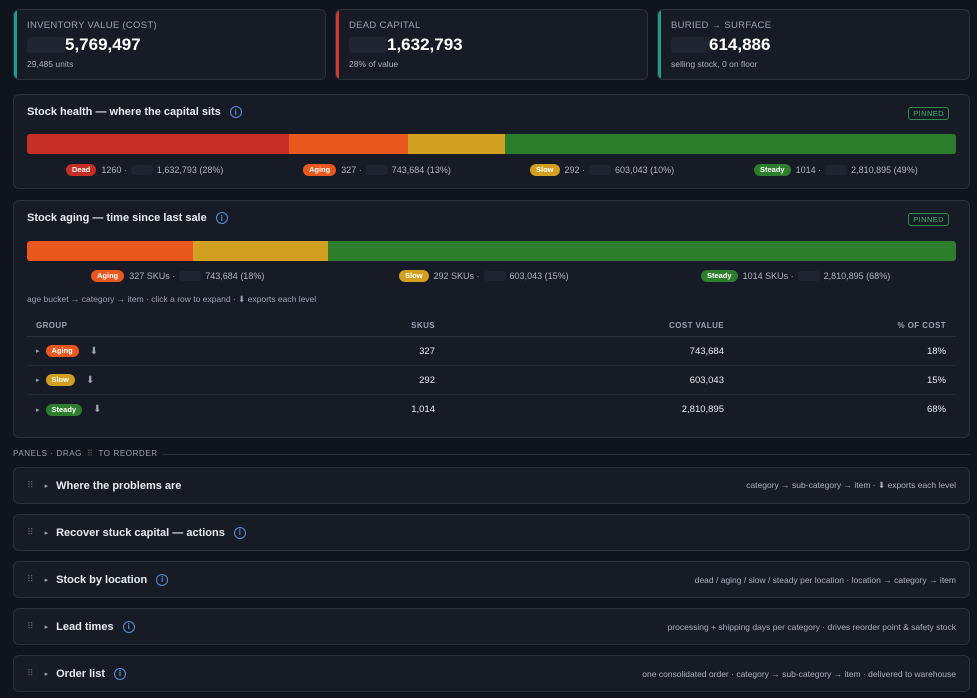 The image size is (977, 698). I want to click on legend-steady: Steady 1014 SKUs · 2,810,895 (68%), so click(795, 276).